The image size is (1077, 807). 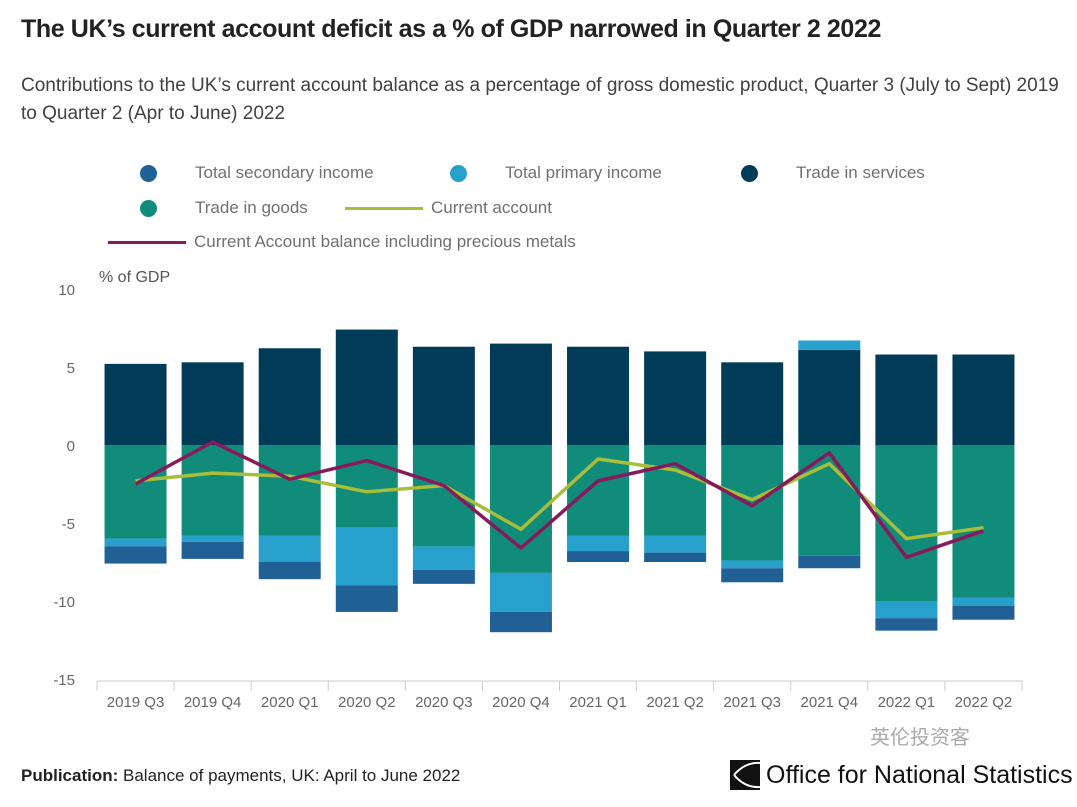 I want to click on x-tick-label: 2019 Q3, so click(x=136, y=702).